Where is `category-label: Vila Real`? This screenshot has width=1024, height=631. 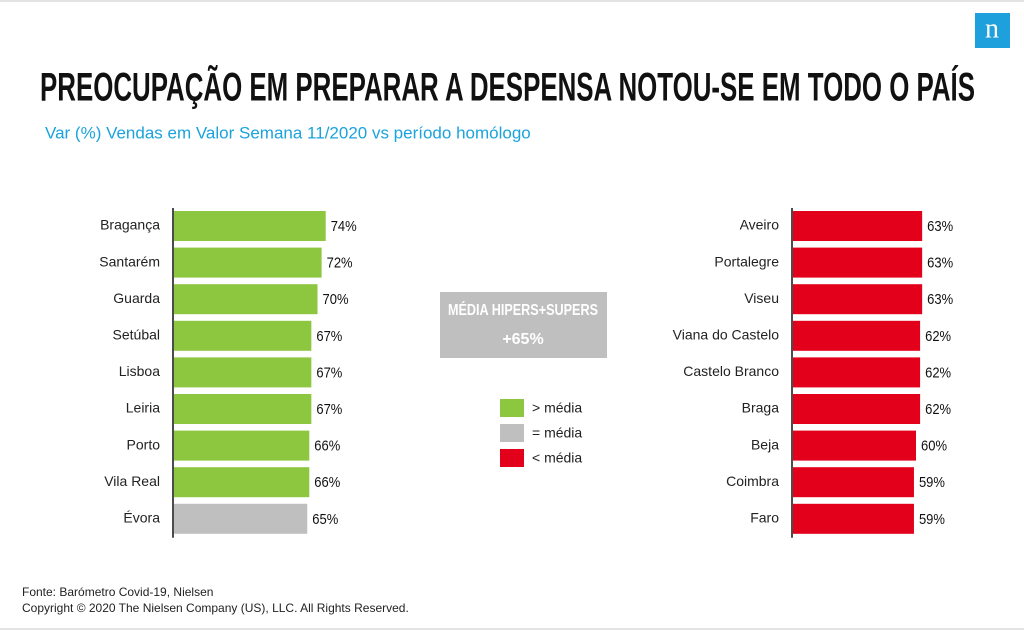 category-label: Vila Real is located at coordinates (132, 481).